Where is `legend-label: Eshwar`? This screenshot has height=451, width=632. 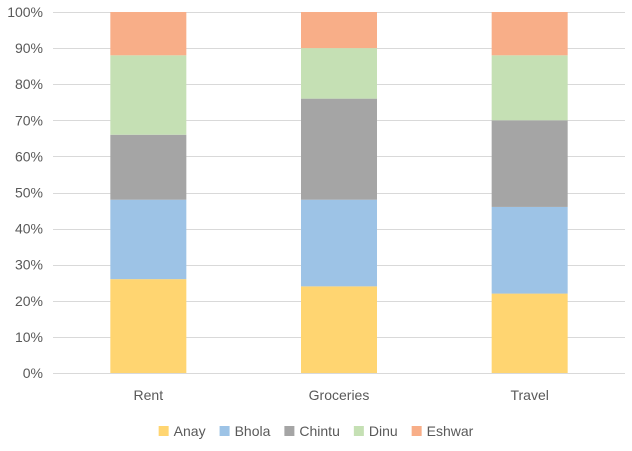
legend-label: Eshwar is located at coordinates (450, 431).